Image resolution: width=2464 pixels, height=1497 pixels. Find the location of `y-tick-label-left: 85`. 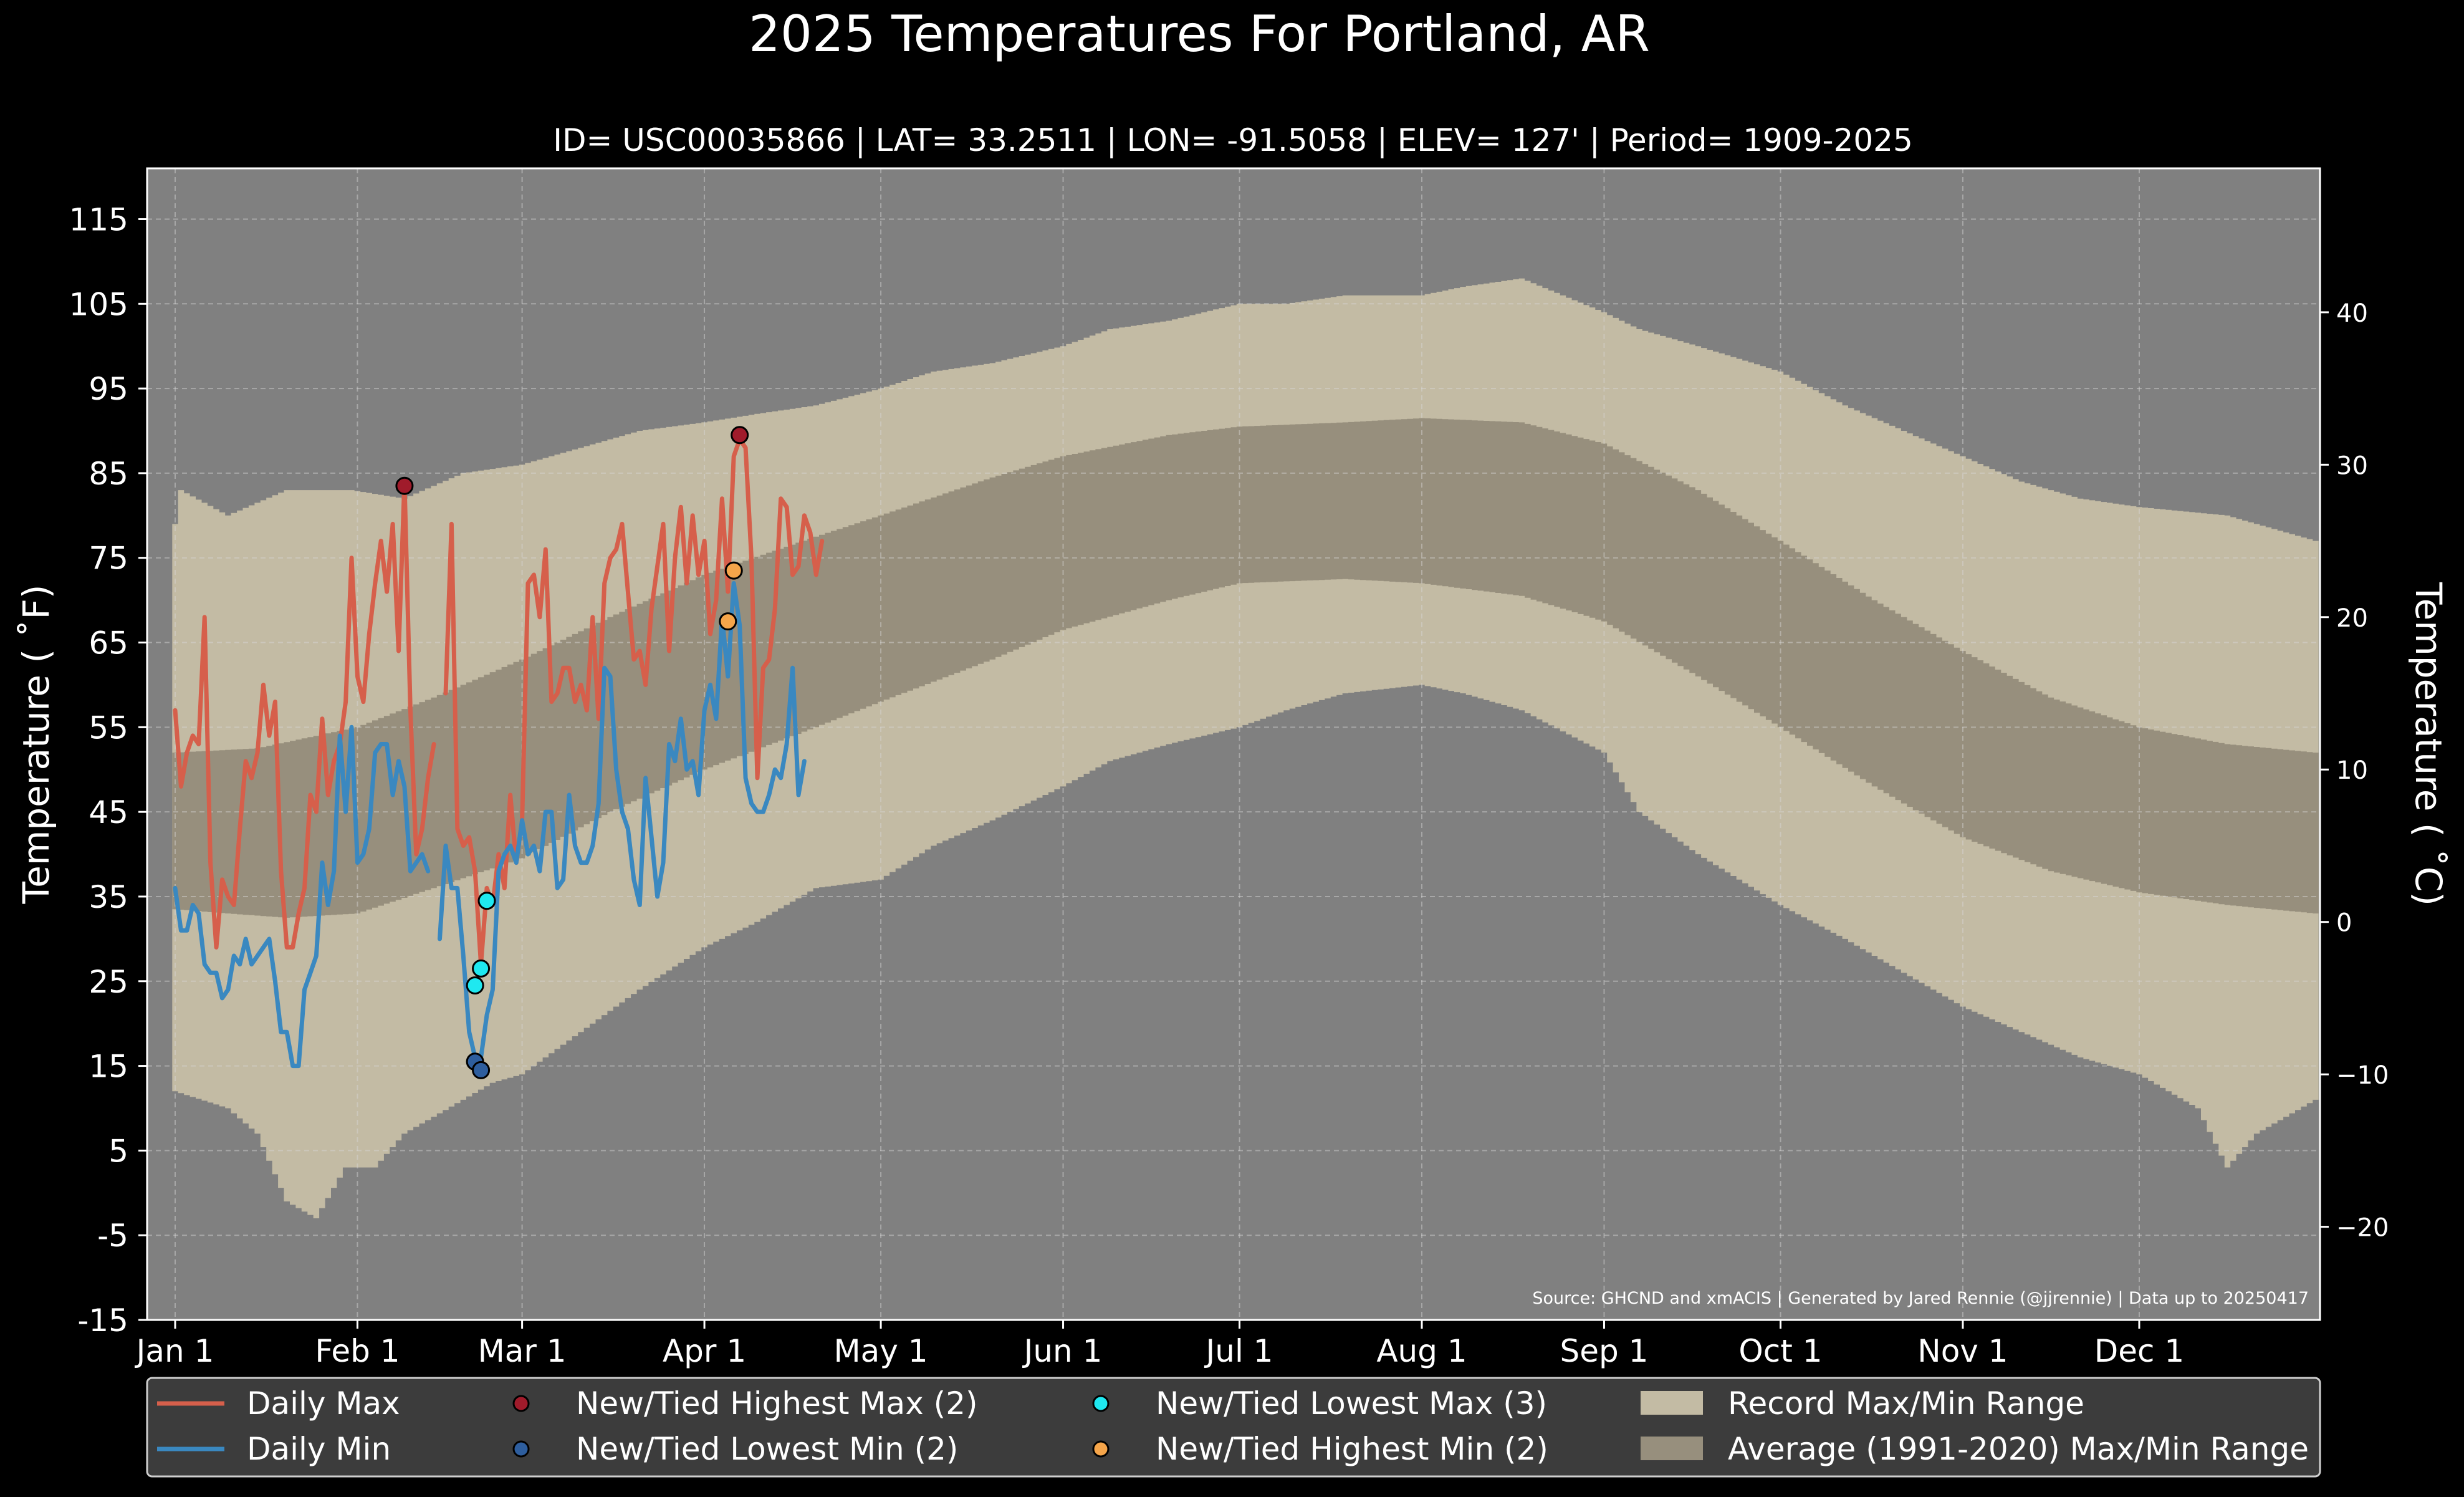

y-tick-label-left: 85 is located at coordinates (109, 474).